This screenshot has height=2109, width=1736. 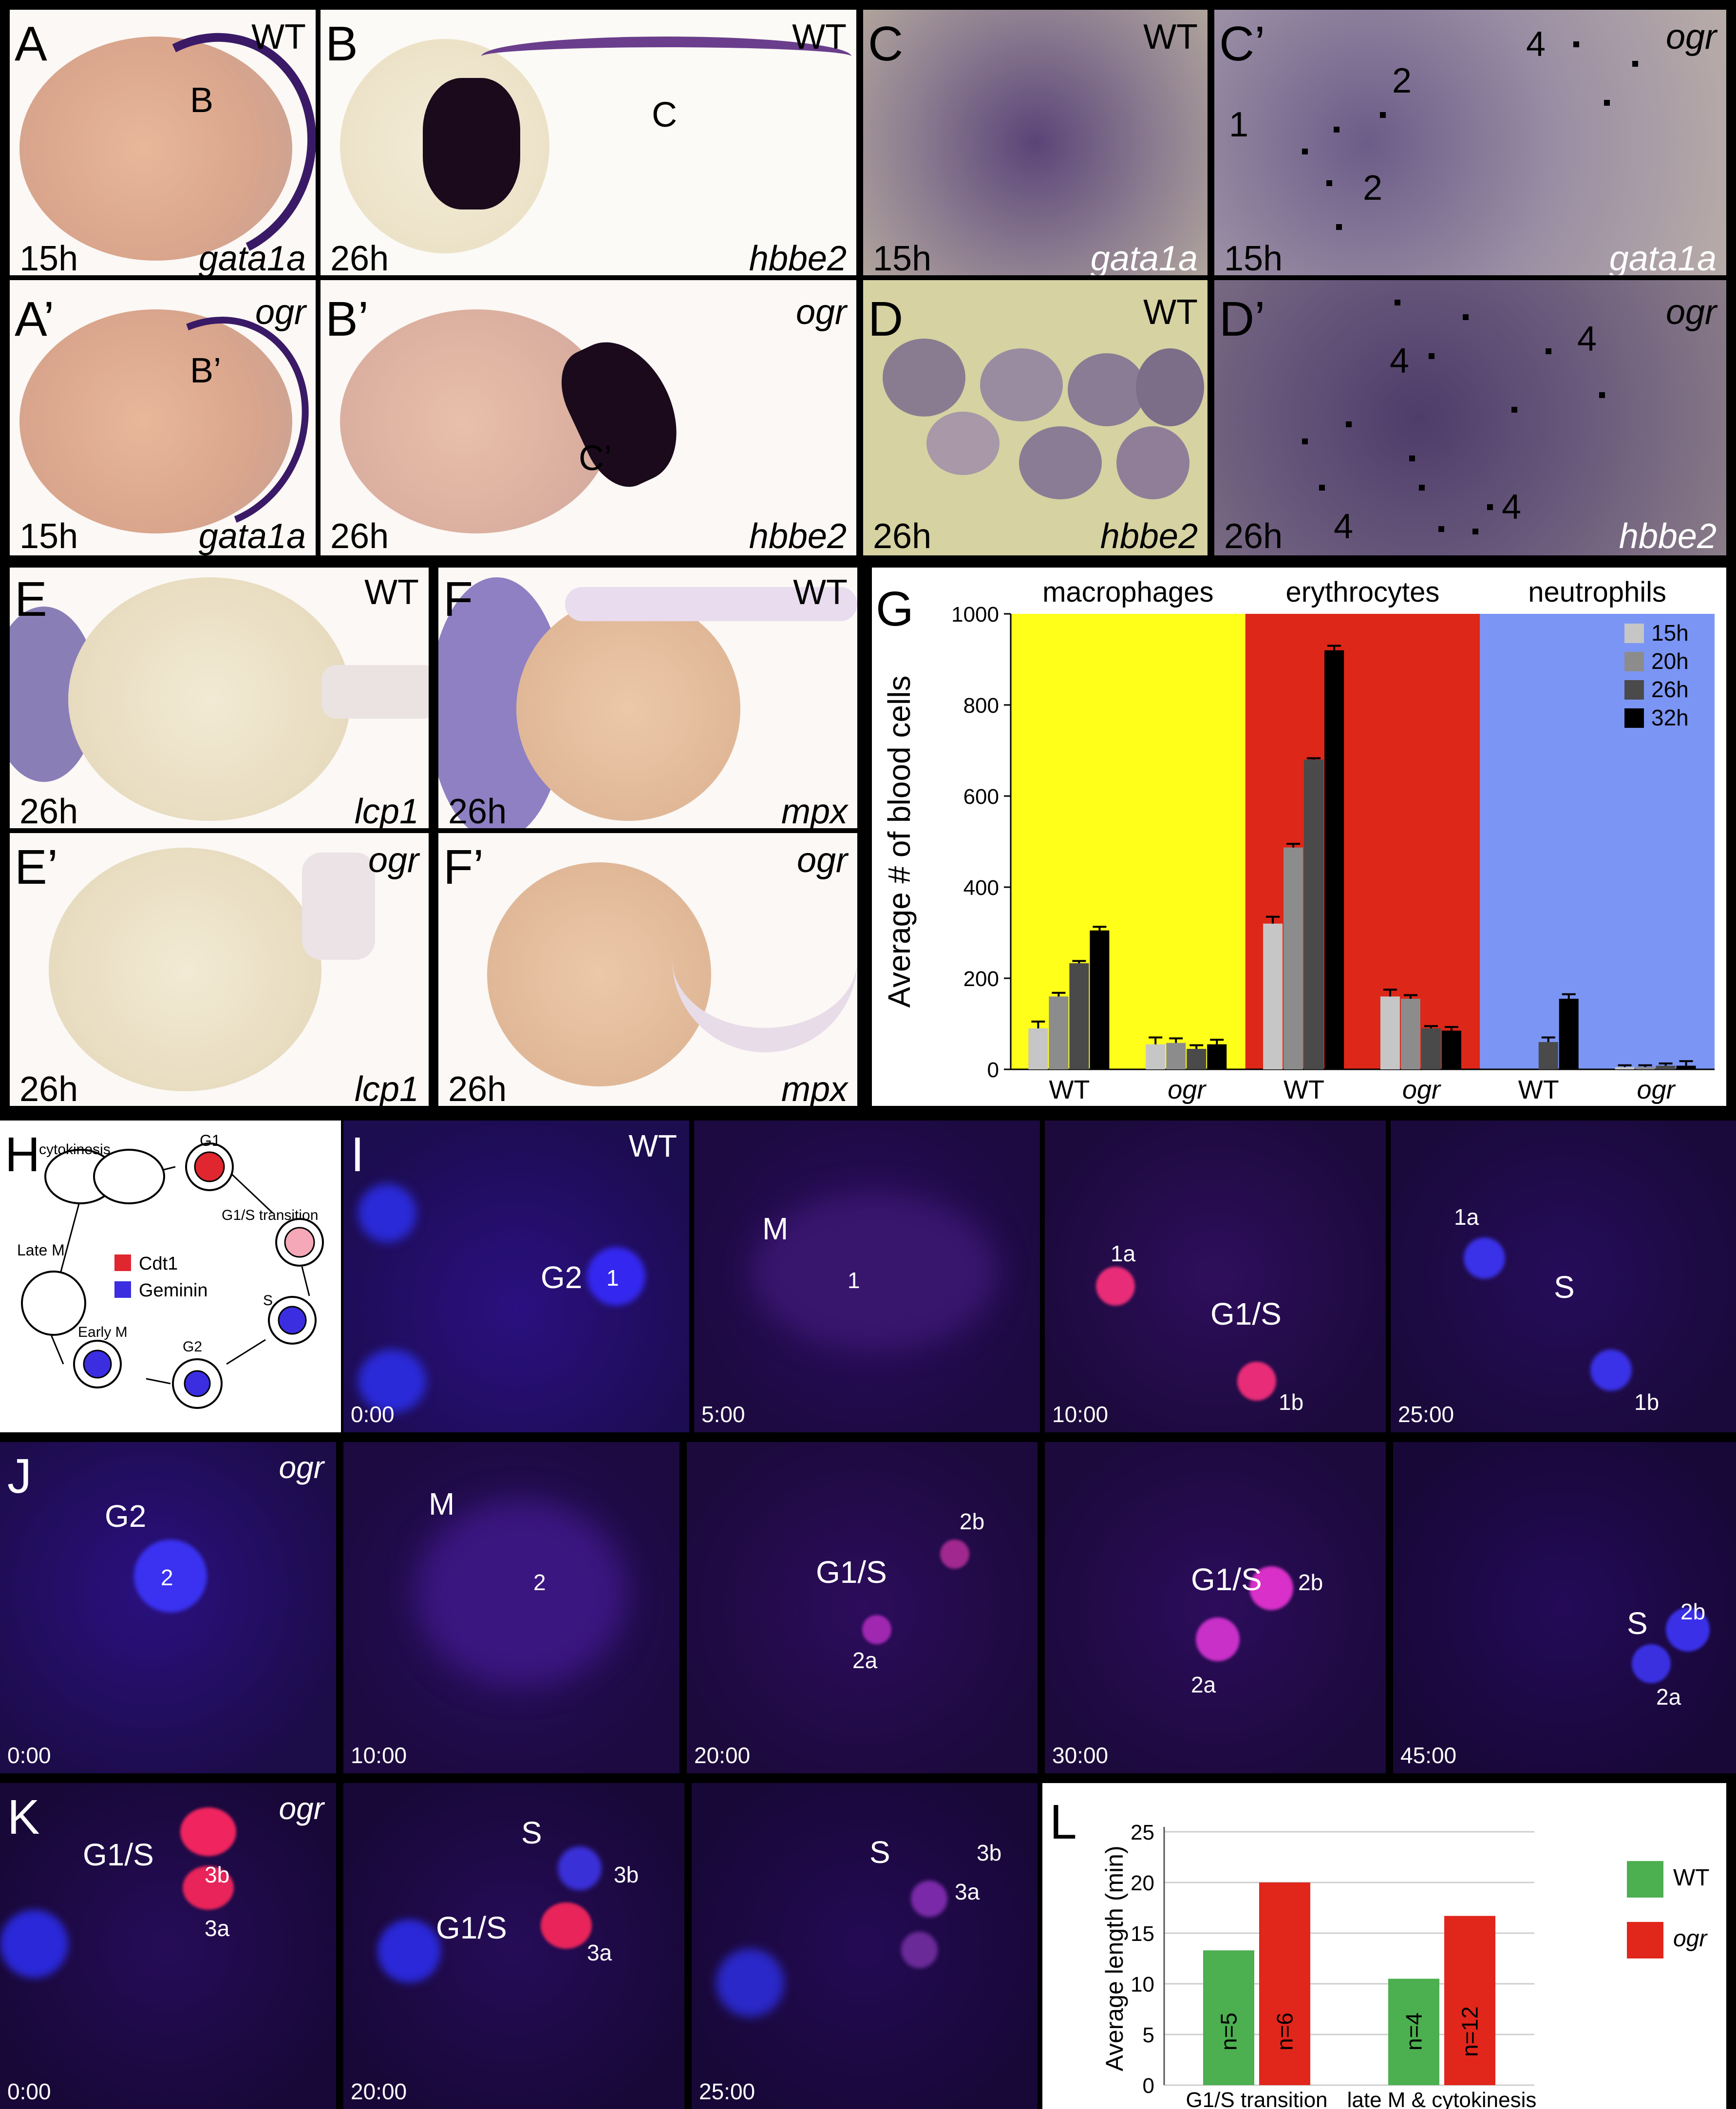 I want to click on n-label: n=4, so click(x=1414, y=2032).